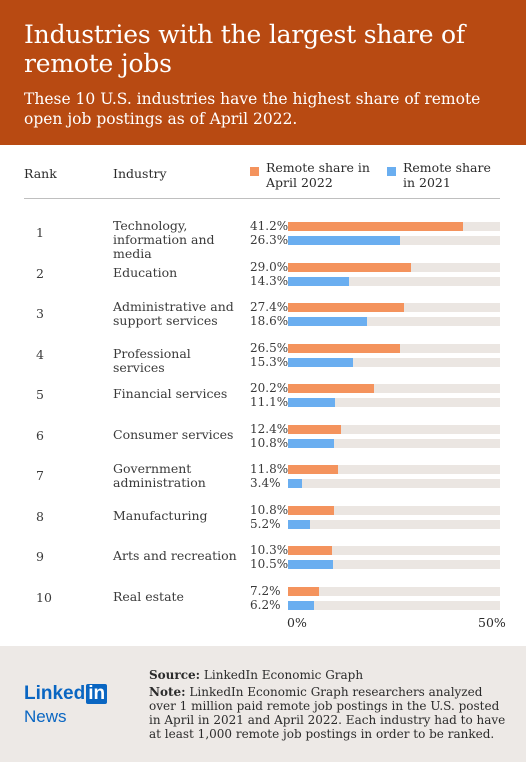 This screenshot has width=526, height=762. I want to click on row-rank: 1, so click(40, 232).